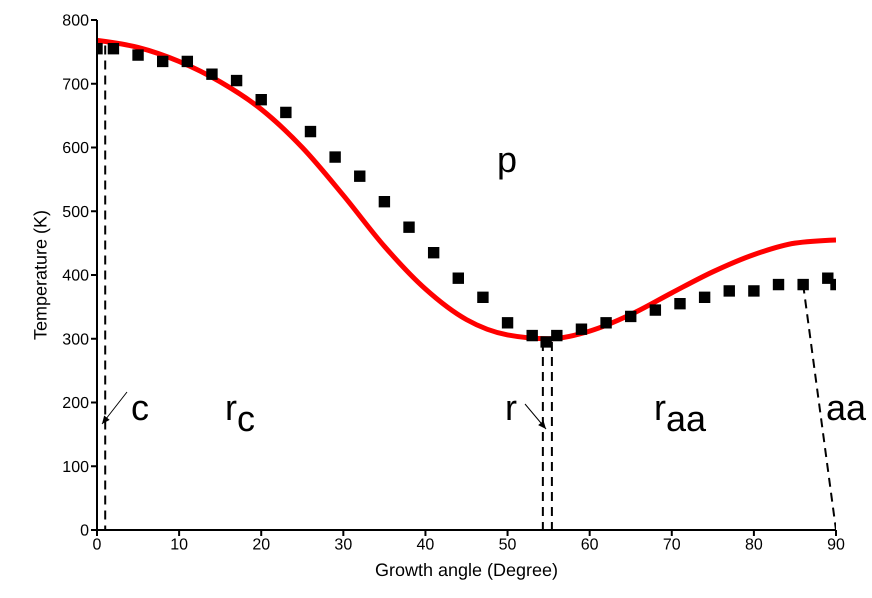 The height and width of the screenshot is (598, 872). Describe the element at coordinates (507, 159) in the screenshot. I see `annotation: p` at that location.